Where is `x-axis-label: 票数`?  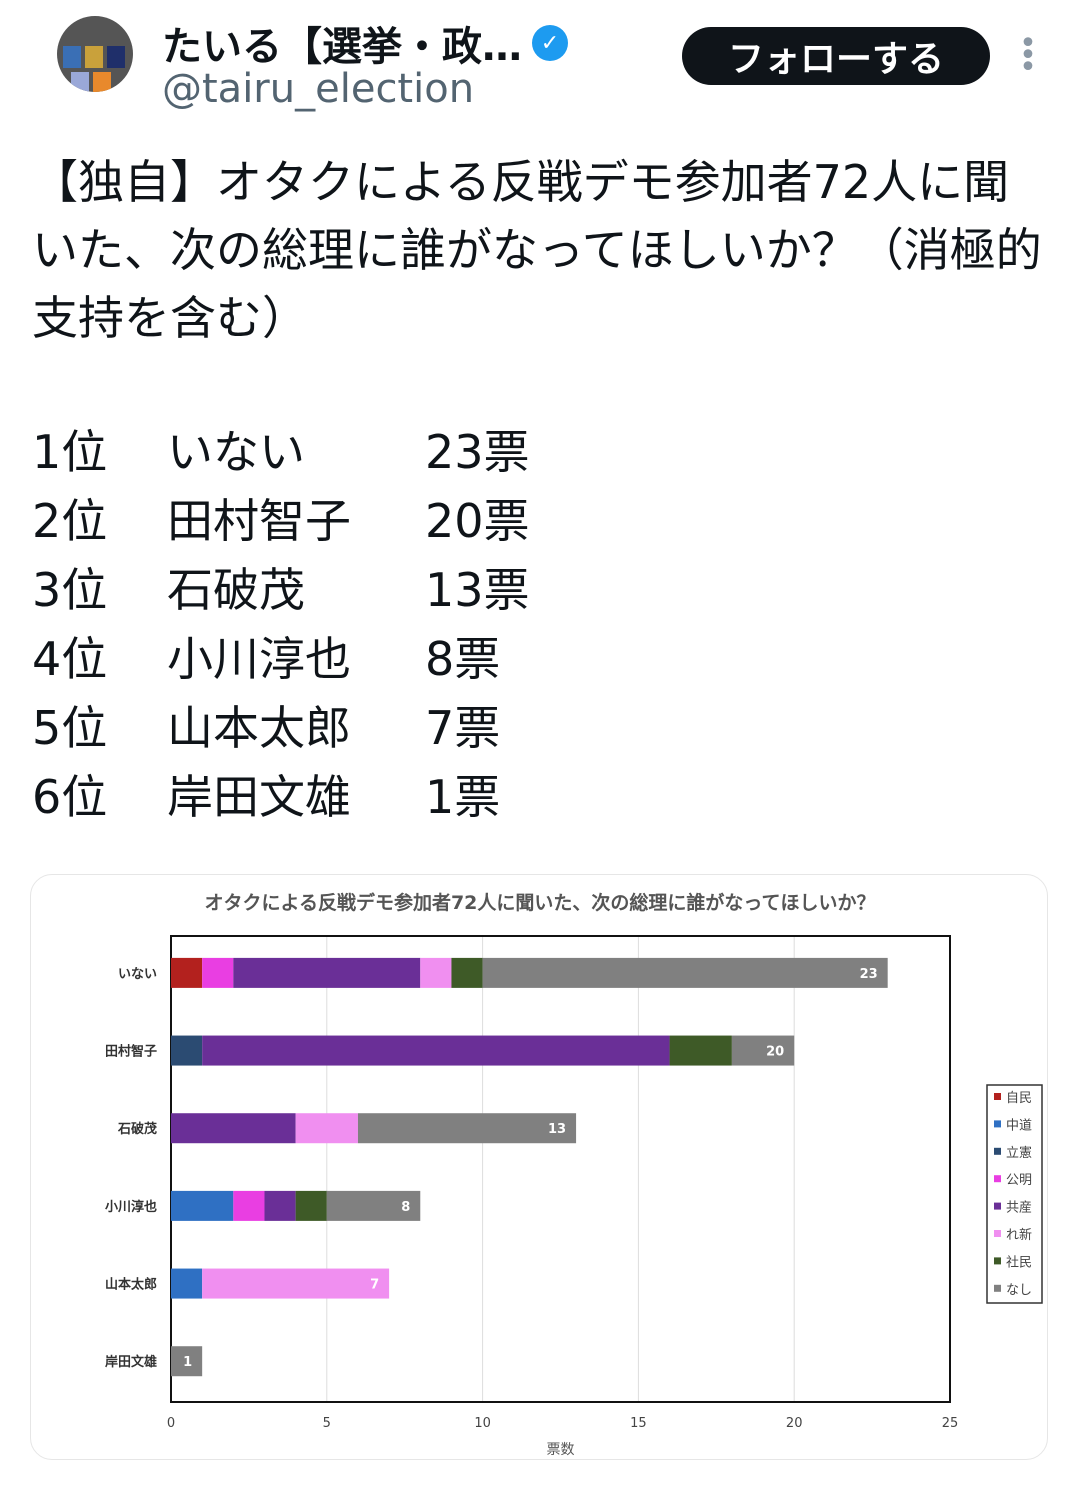 x-axis-label: 票数 is located at coordinates (561, 1450).